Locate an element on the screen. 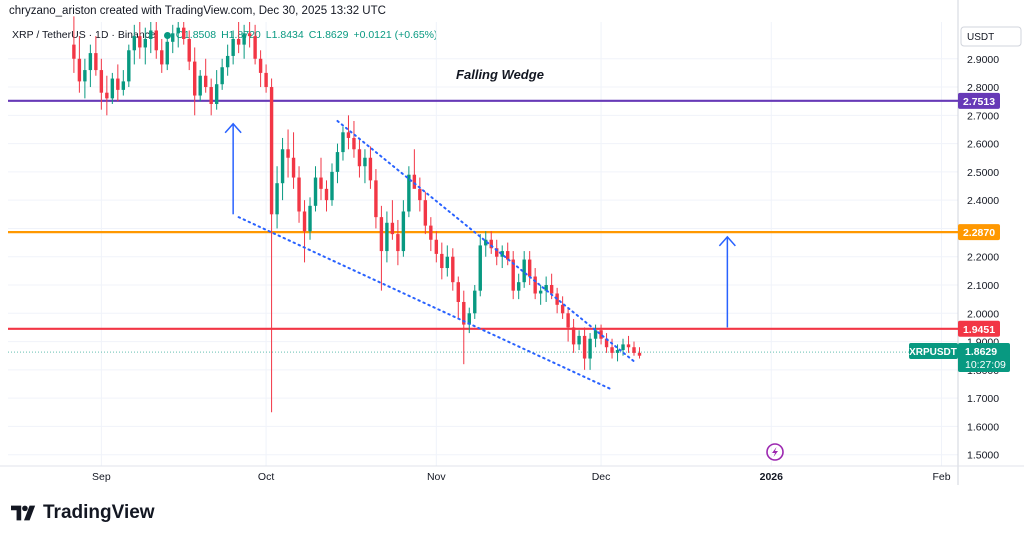 This screenshot has height=539, width=1024. time-tick-label: Feb is located at coordinates (941, 477).